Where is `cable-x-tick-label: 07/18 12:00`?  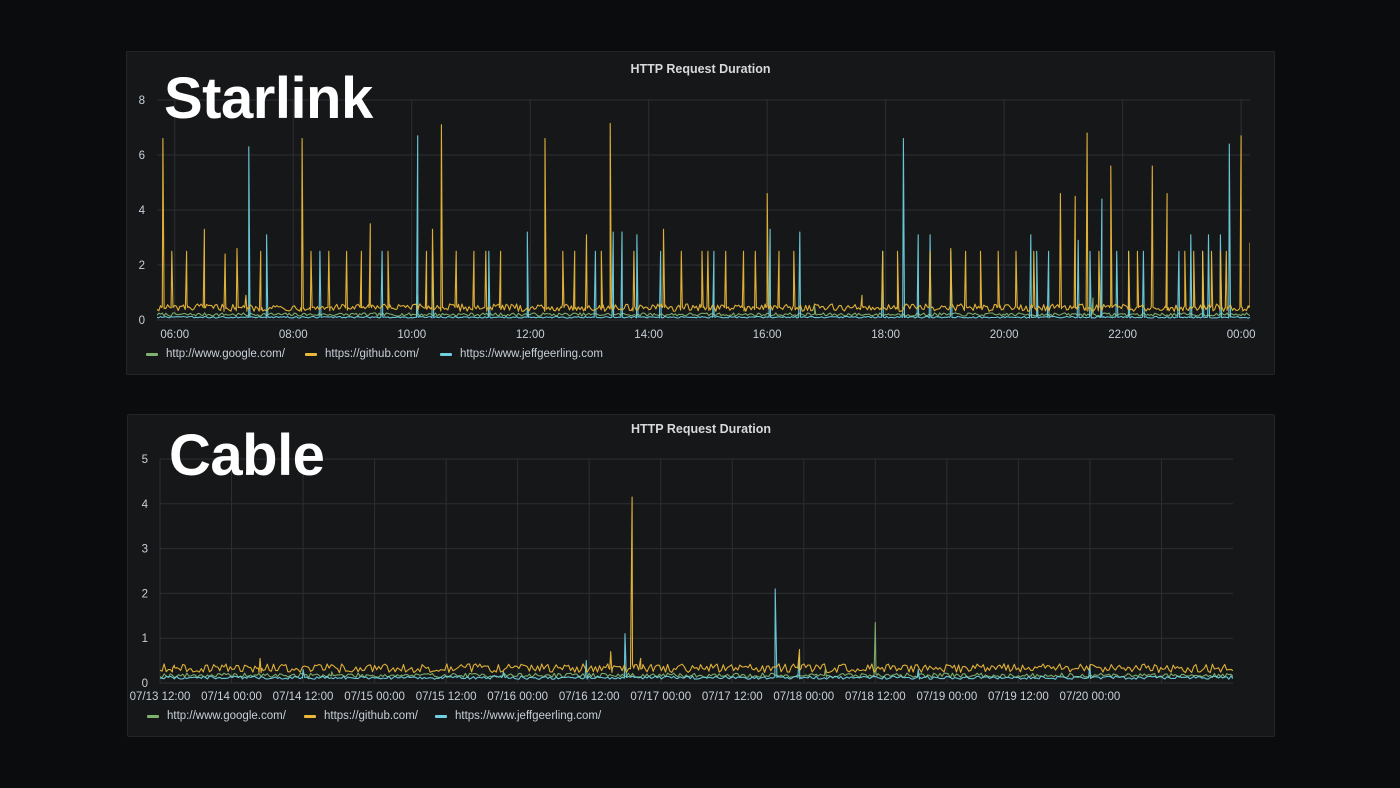 cable-x-tick-label: 07/18 12:00 is located at coordinates (875, 697).